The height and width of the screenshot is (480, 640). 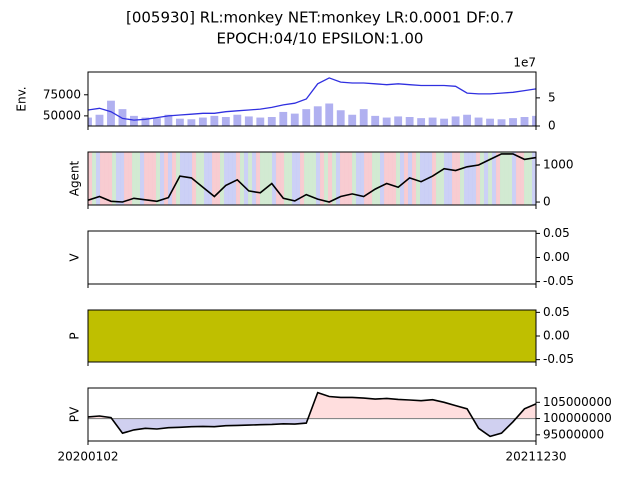 What do you see at coordinates (87, 457) in the screenshot?
I see `x-tick-label: 20200102` at bounding box center [87, 457].